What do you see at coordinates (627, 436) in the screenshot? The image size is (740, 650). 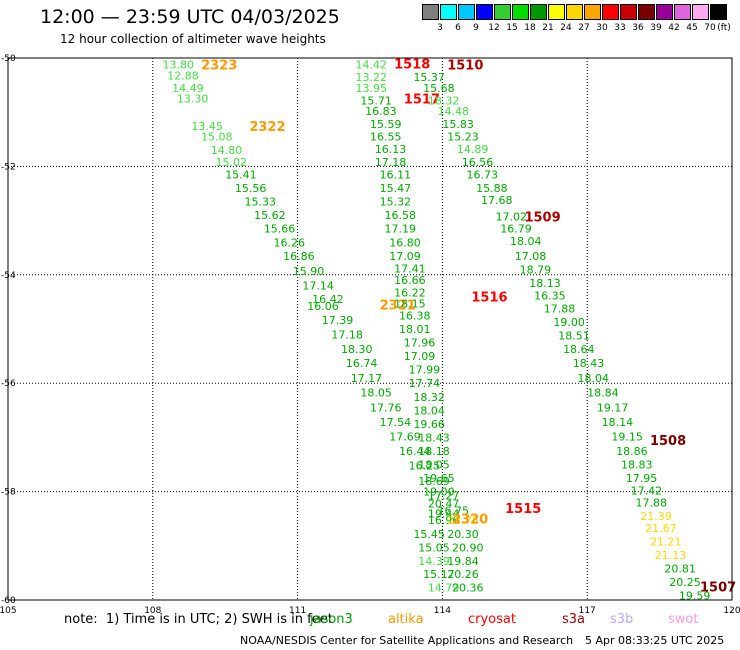 I see `wave-height-value: 19.15` at bounding box center [627, 436].